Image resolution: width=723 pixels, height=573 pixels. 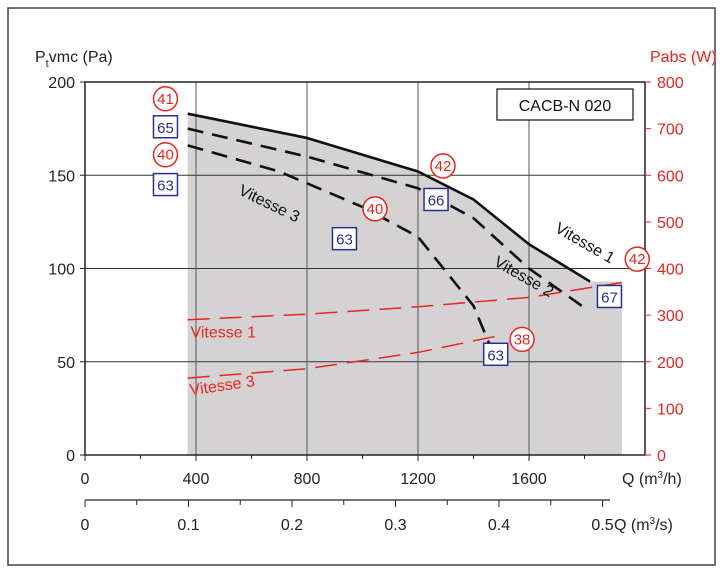 I want to click on x2-axis-tick-label: 0.3, so click(x=395, y=525).